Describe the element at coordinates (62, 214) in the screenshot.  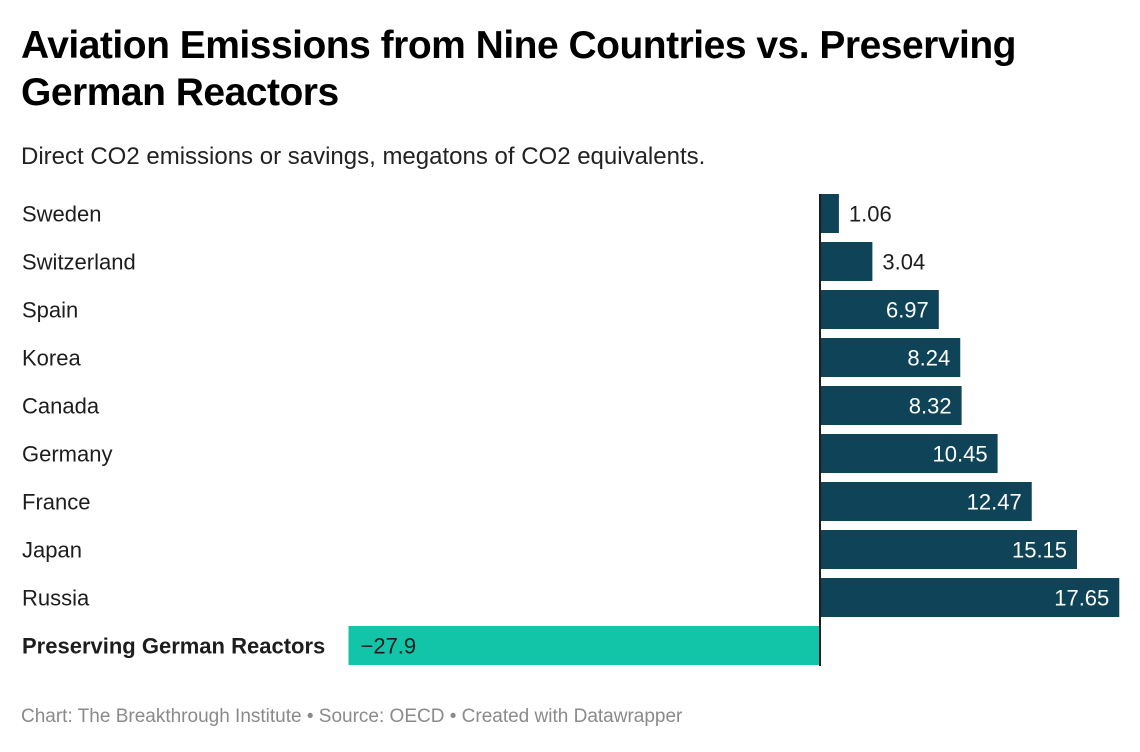
I see `category-label: Sweden` at that location.